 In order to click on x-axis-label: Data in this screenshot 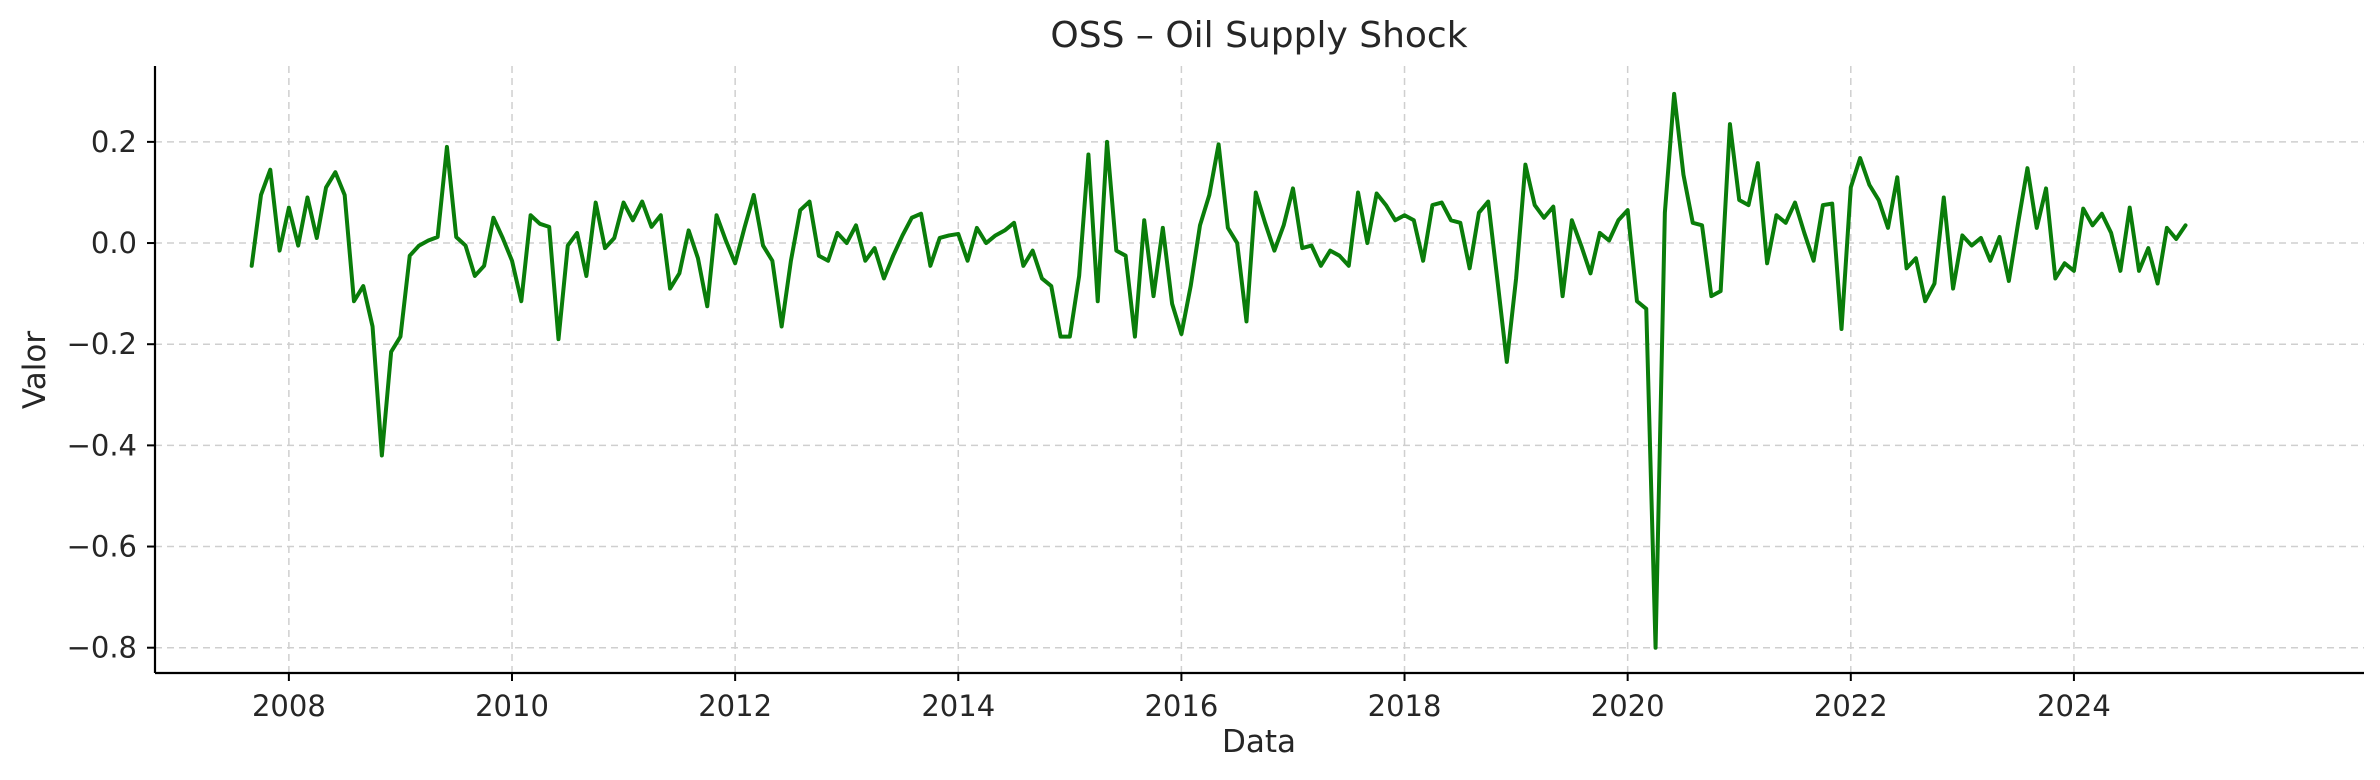, I will do `click(1259, 742)`.